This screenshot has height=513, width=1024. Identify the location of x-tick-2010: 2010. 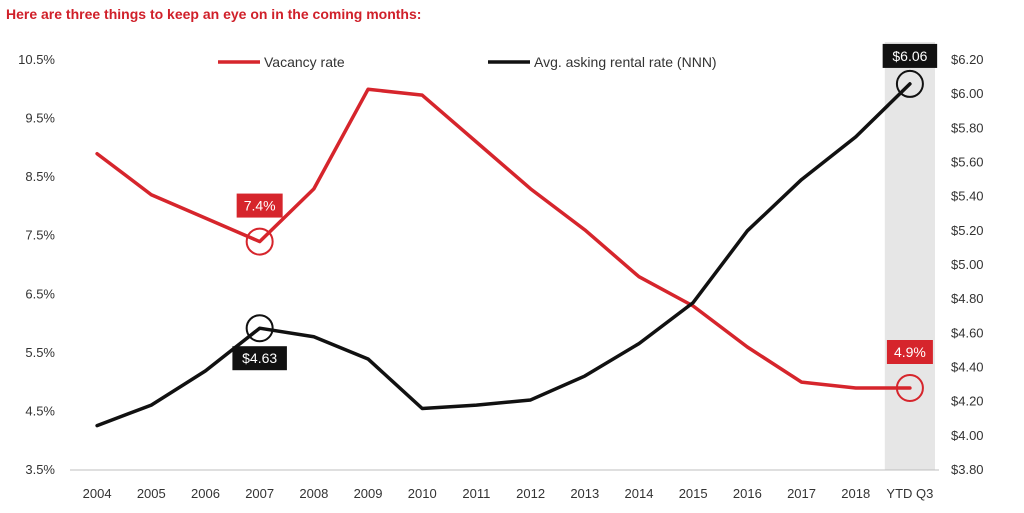
(422, 493).